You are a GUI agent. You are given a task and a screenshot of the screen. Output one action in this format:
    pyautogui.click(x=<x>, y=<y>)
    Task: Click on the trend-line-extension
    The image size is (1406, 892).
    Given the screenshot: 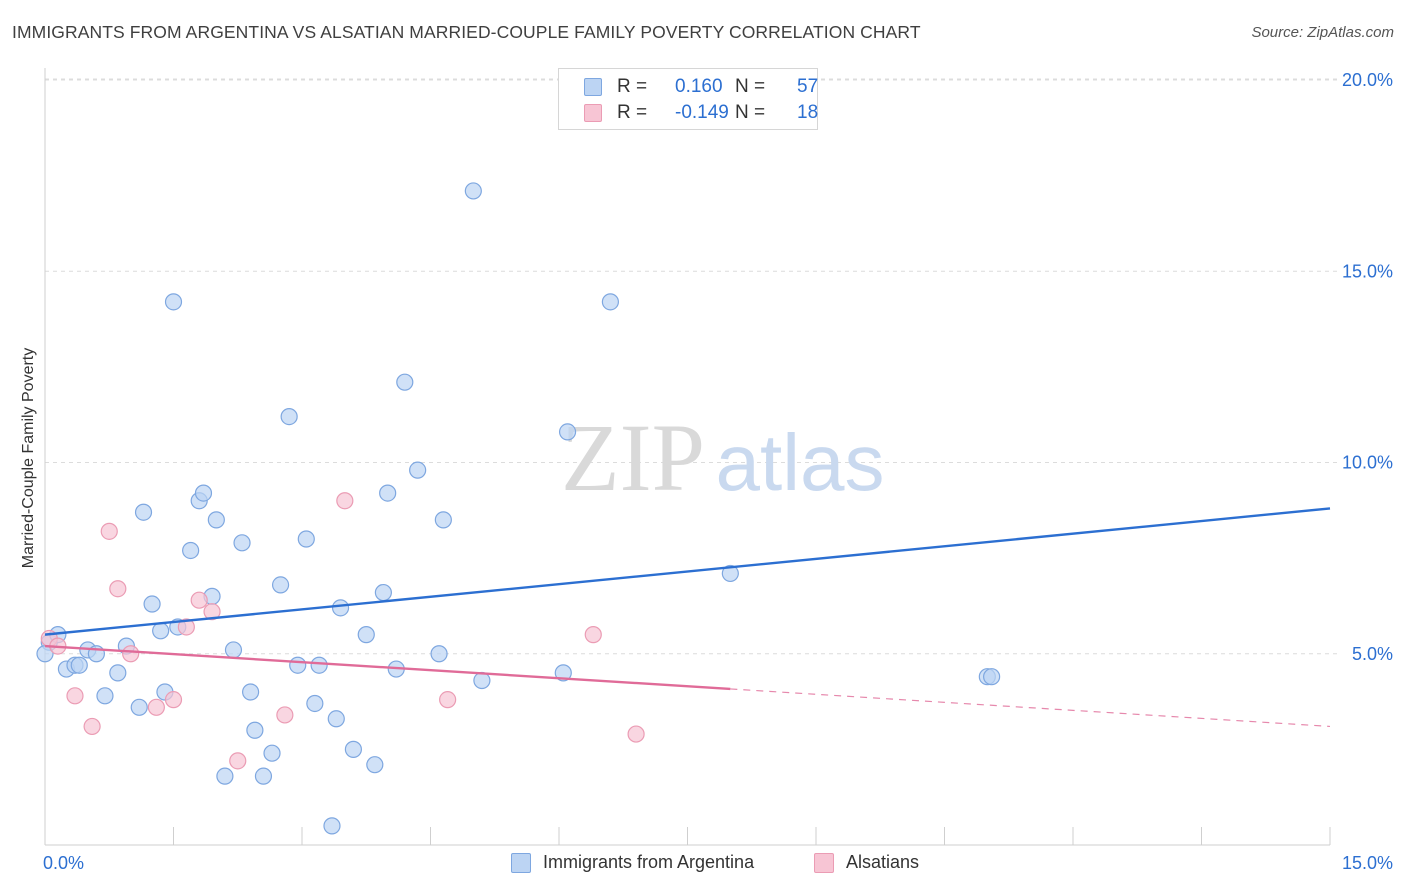 What is the action you would take?
    pyautogui.click(x=1030, y=708)
    